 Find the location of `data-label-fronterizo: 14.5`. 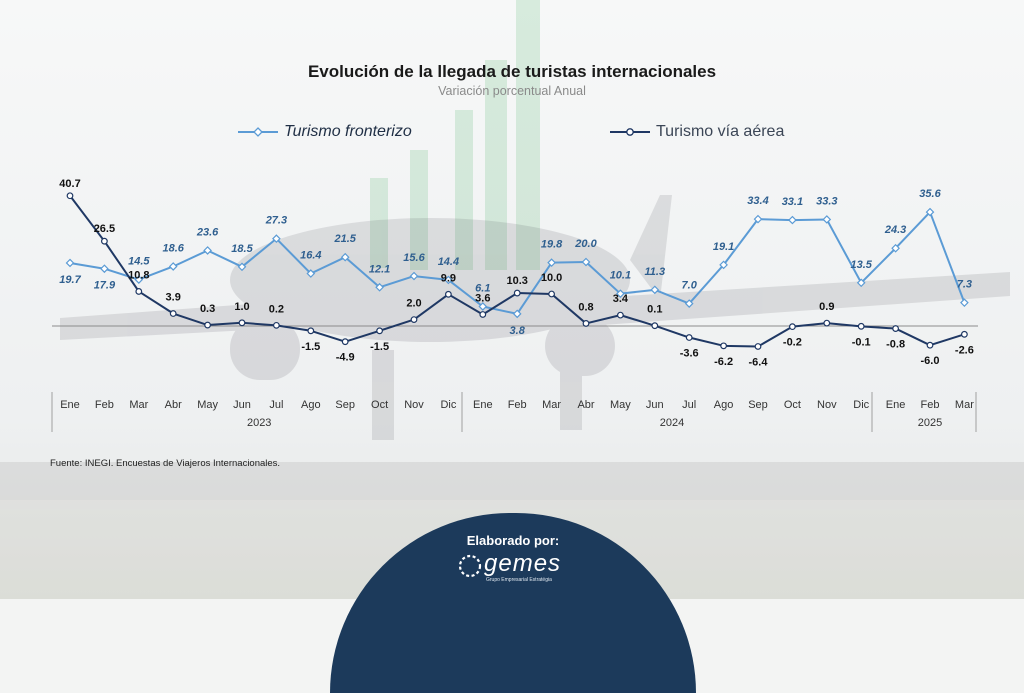

data-label-fronterizo: 14.5 is located at coordinates (139, 262).